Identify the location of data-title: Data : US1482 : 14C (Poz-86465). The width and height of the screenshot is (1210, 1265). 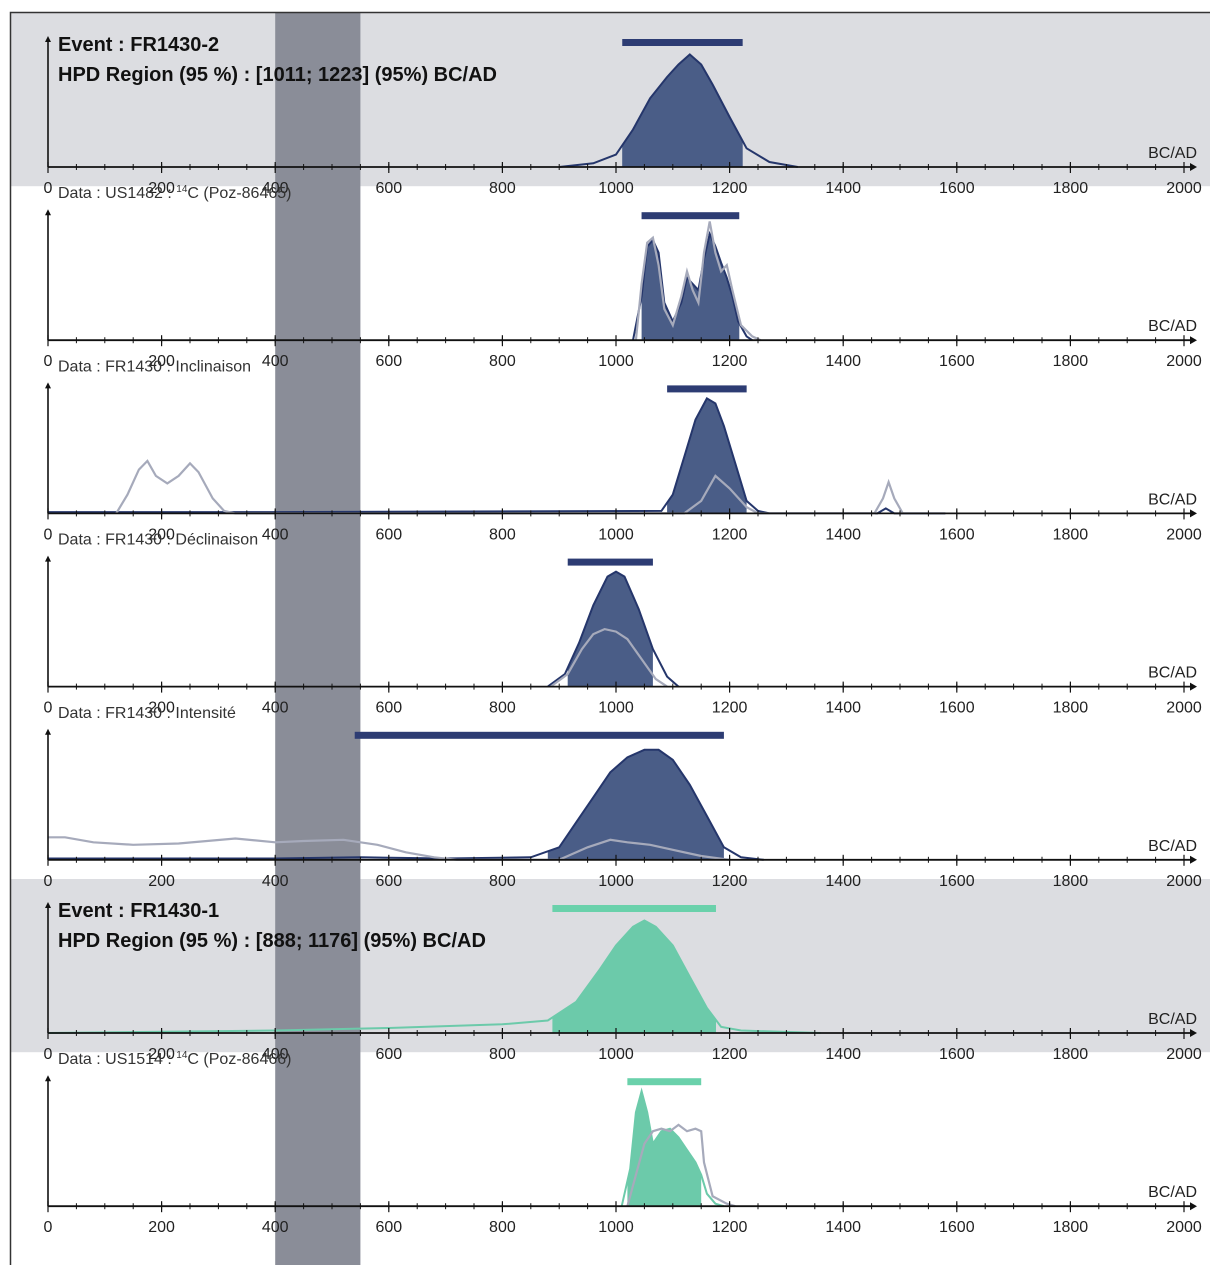
(174, 193).